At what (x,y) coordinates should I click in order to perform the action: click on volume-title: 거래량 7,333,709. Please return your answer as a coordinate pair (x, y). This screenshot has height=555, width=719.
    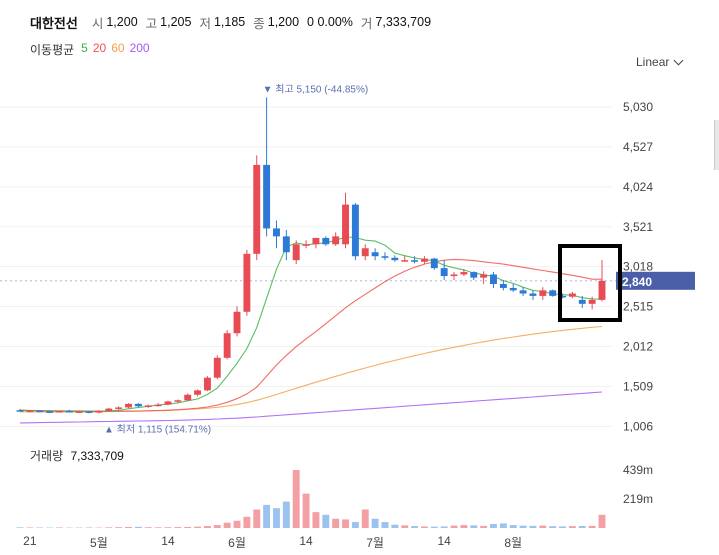
    Looking at the image, I should click on (77, 455).